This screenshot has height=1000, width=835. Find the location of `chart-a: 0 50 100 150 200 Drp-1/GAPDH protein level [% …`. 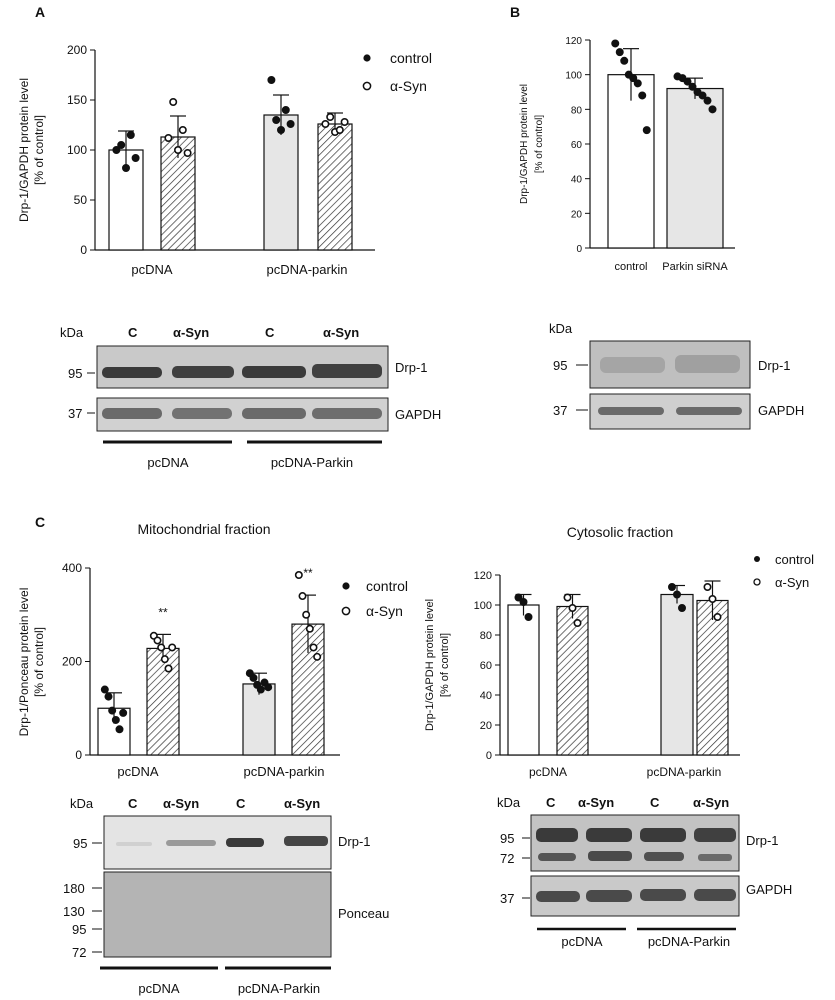

chart-a: 0 50 100 150 200 Drp-1/GAPDH protein level [% … is located at coordinates (196, 160).